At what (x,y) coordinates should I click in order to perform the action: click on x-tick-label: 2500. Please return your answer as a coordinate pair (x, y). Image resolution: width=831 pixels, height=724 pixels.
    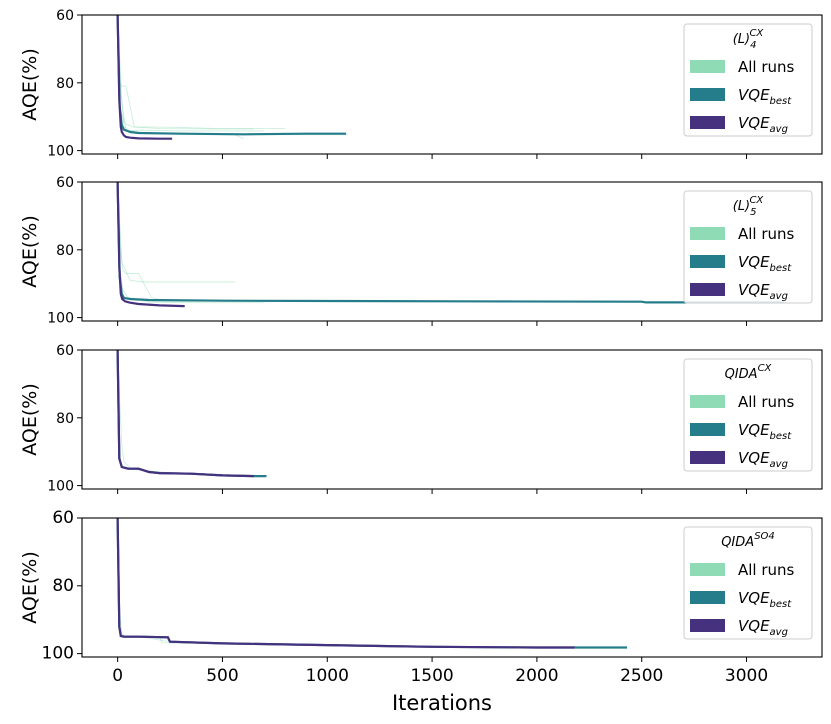
    Looking at the image, I should click on (641, 676).